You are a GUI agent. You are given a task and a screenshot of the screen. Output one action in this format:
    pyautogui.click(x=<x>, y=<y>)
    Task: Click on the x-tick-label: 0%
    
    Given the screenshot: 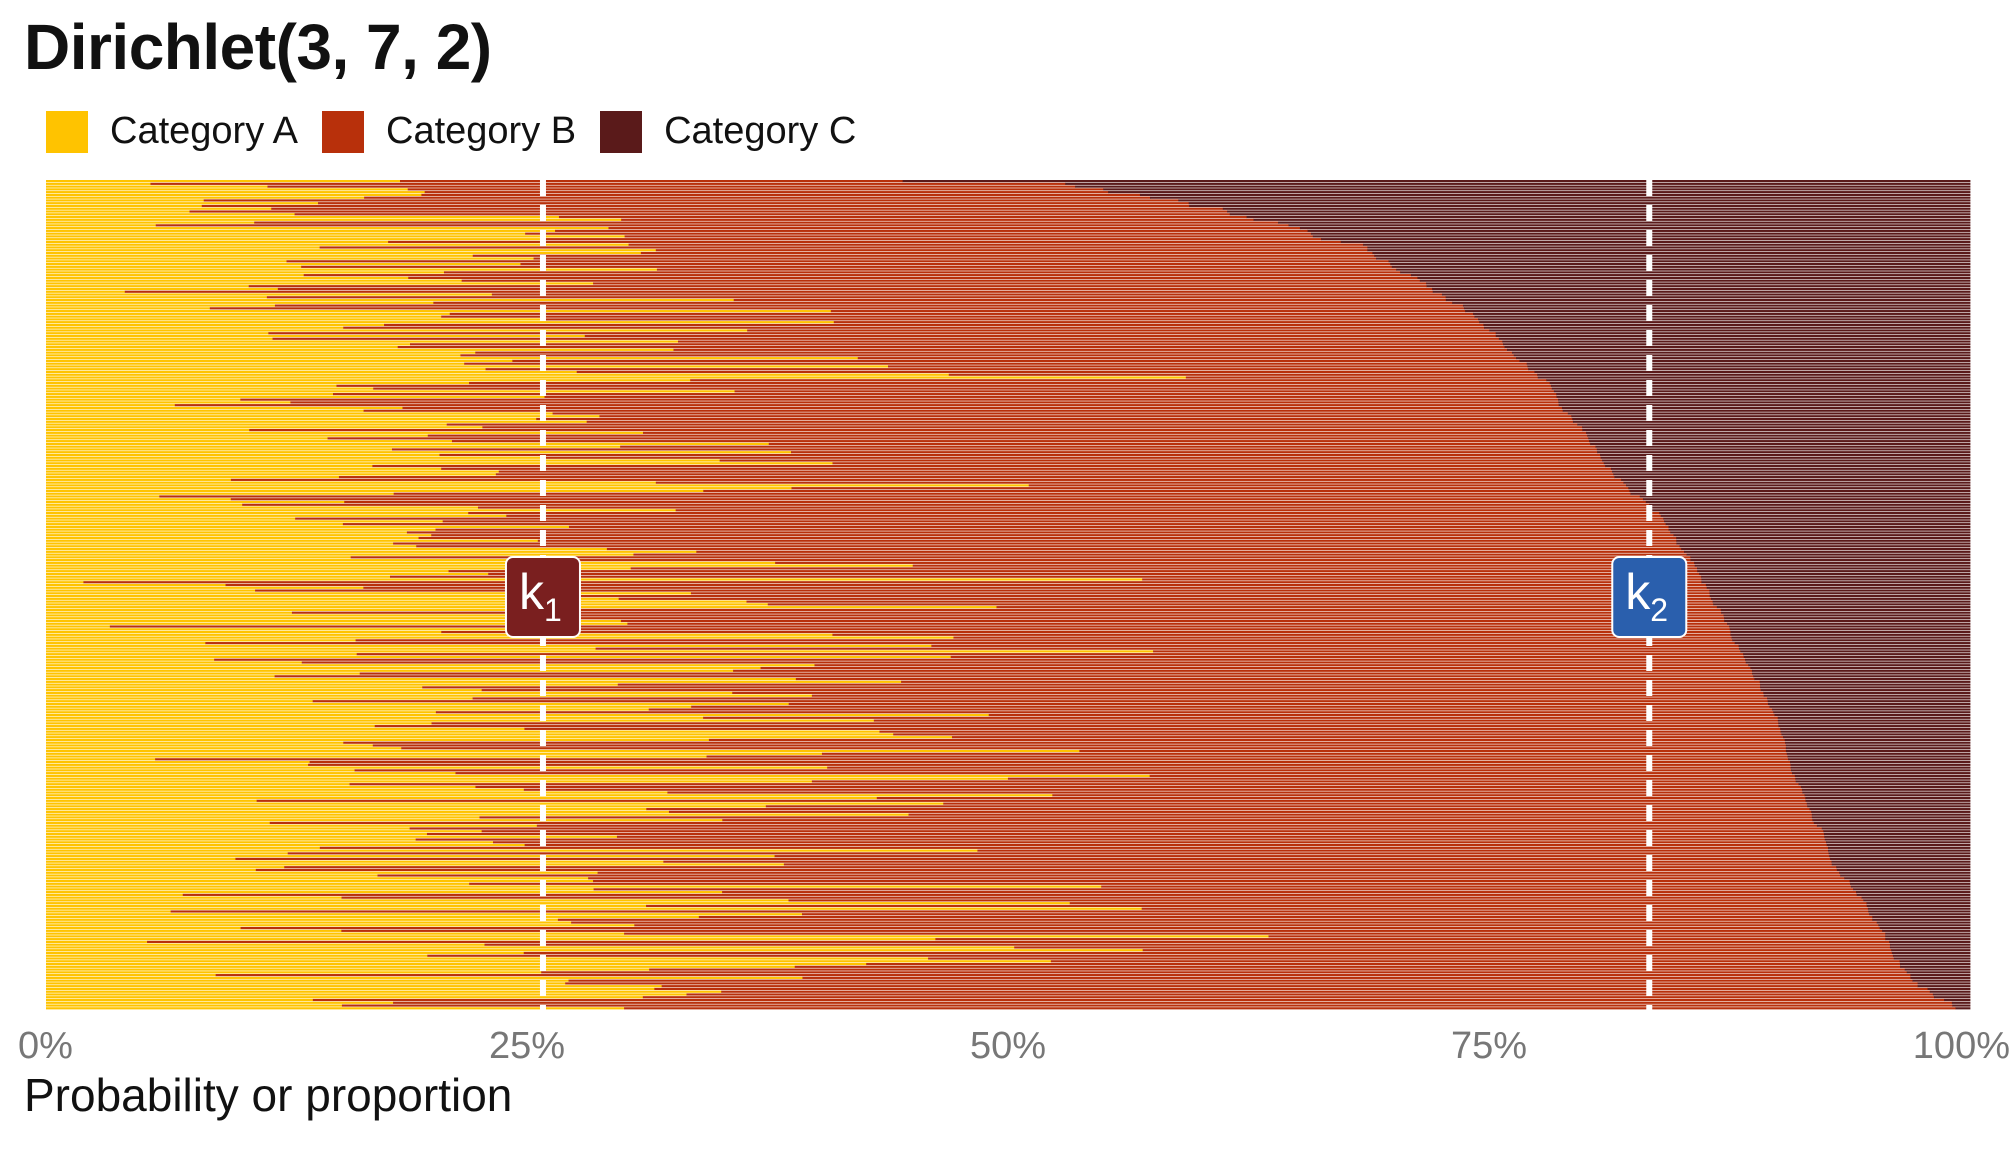 What is the action you would take?
    pyautogui.click(x=45, y=1046)
    